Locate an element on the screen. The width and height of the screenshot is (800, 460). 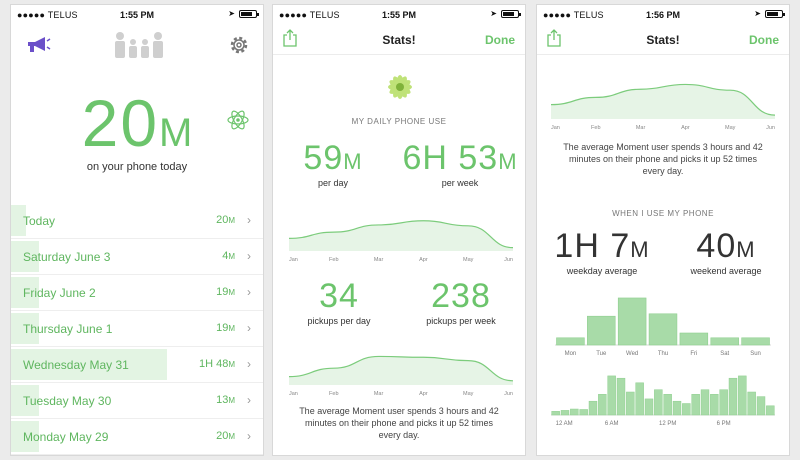
status-bar: ●●●●● TELUS 1:56 PM ➤ is located at coordinates (663, 14).